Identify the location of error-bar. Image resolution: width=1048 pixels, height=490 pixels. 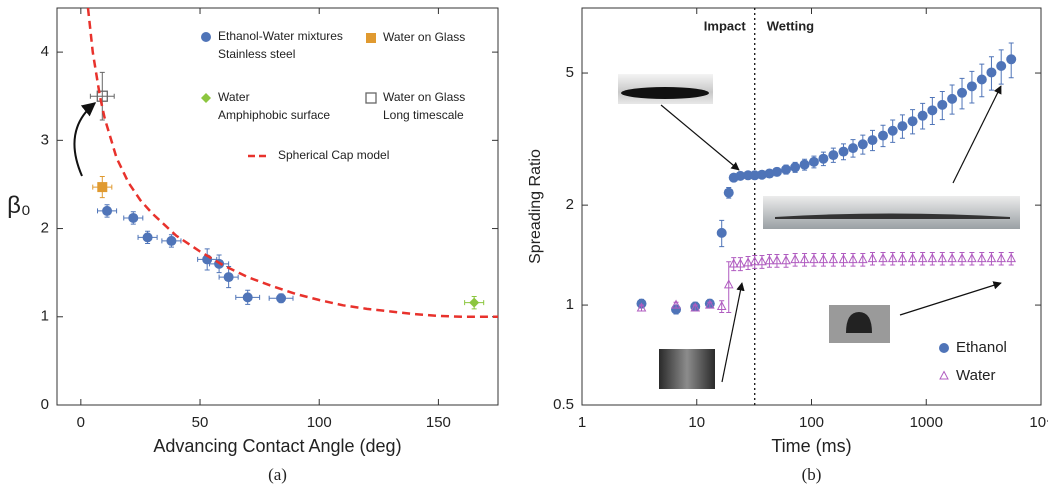
(729, 287).